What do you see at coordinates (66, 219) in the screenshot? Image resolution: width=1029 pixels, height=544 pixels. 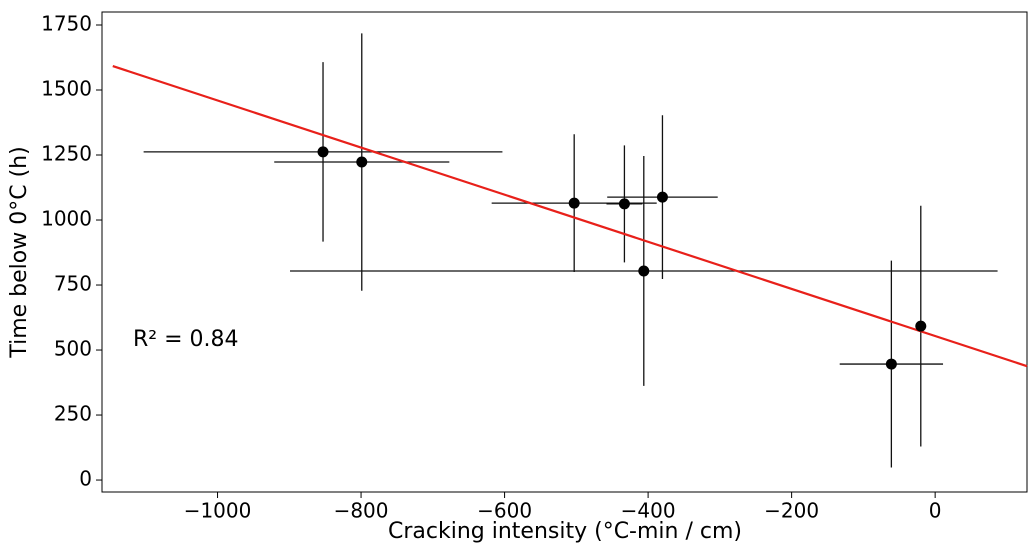 I see `y-tick-label: 1000` at bounding box center [66, 219].